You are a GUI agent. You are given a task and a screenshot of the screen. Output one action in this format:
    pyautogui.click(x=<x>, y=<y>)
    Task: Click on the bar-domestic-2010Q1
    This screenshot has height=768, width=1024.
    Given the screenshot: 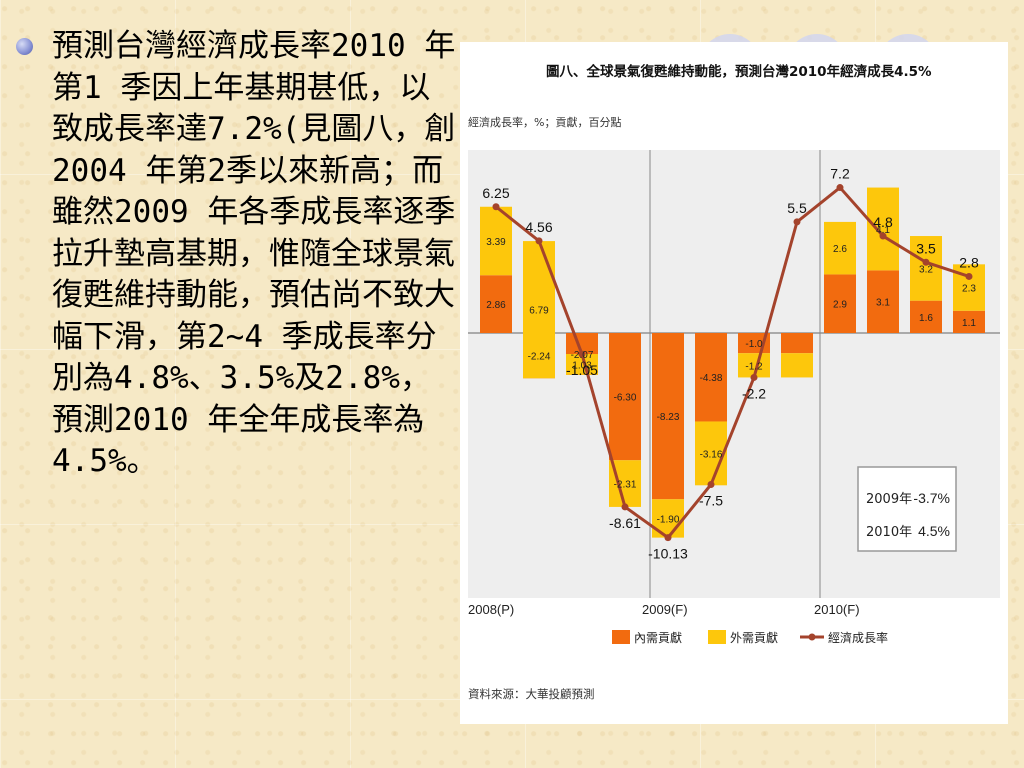 What is the action you would take?
    pyautogui.click(x=840, y=303)
    